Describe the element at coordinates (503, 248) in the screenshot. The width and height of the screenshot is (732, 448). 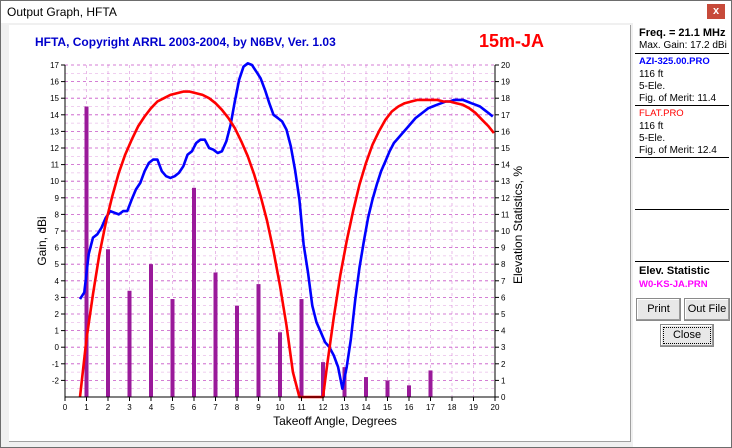
I see `y2-tick-label: 9` at that location.